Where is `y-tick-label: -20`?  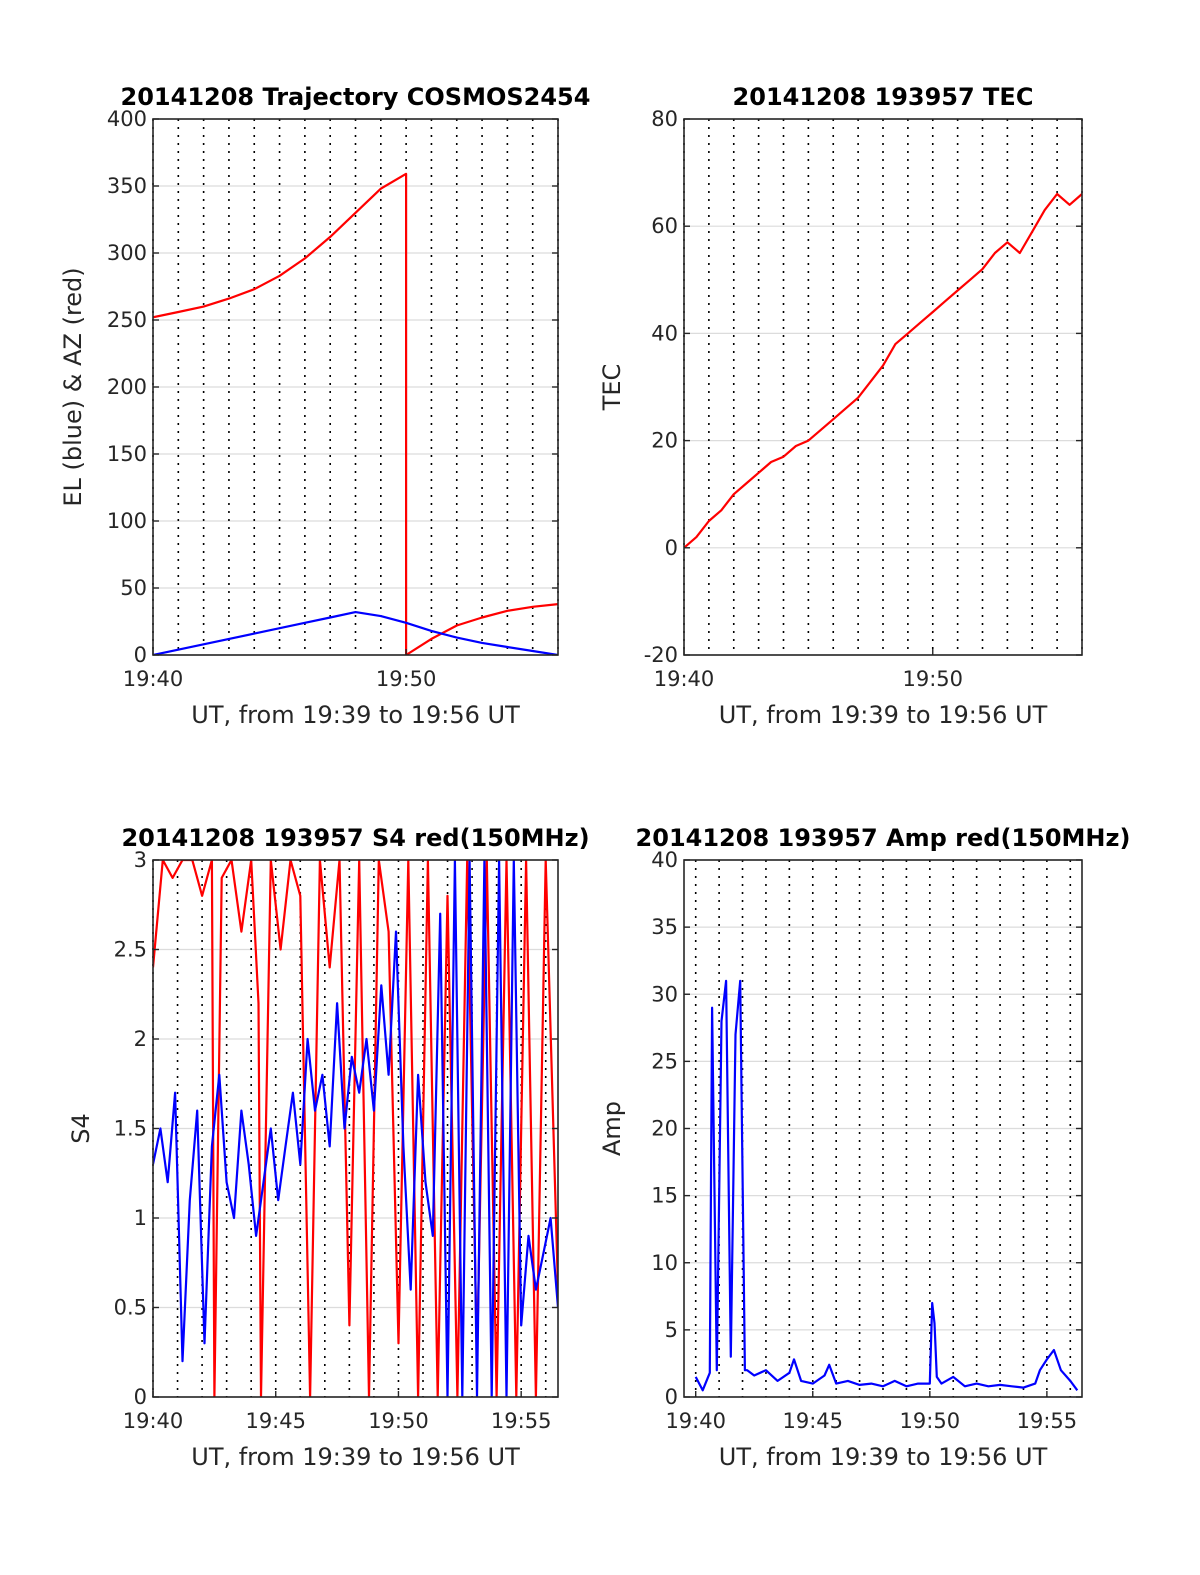
y-tick-label: -20 is located at coordinates (661, 655).